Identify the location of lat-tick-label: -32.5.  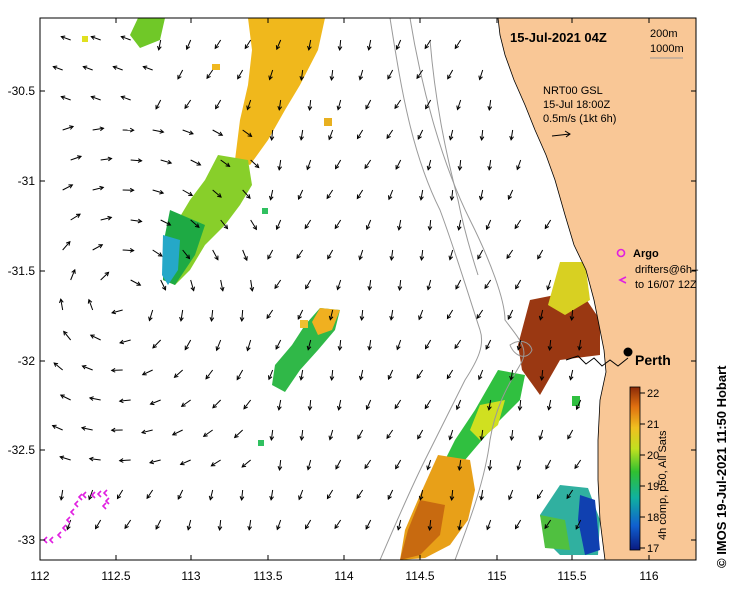
(22, 450).